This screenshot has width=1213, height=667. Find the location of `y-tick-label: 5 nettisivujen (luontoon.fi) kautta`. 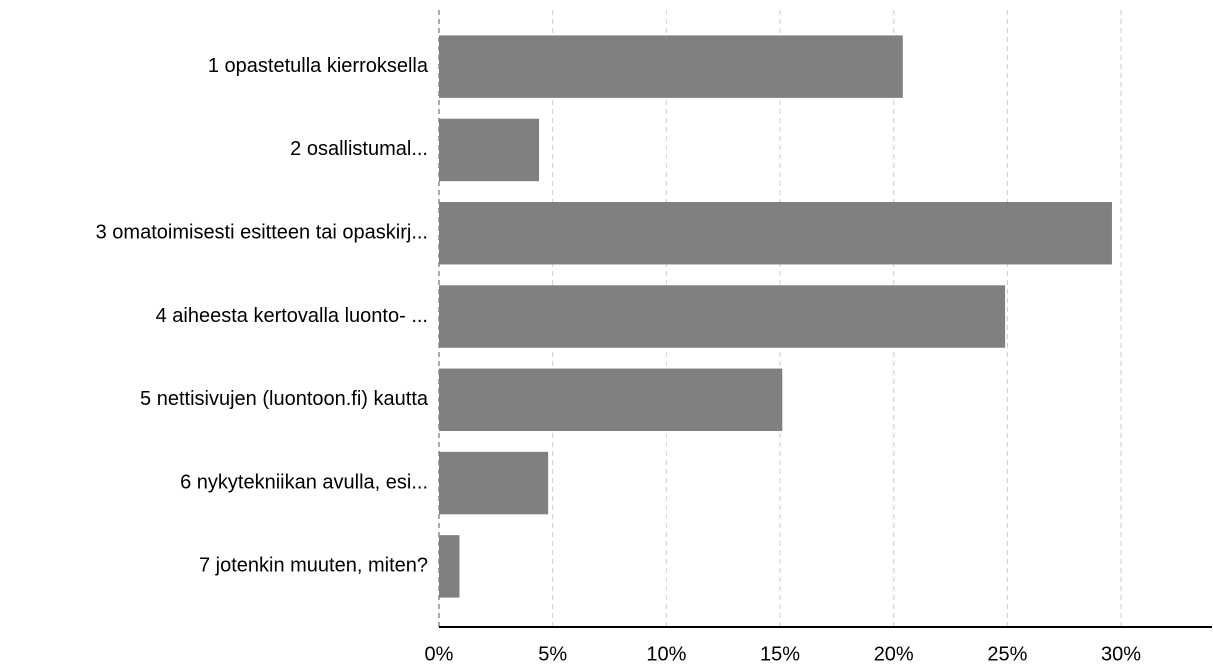

y-tick-label: 5 nettisivujen (luontoon.fi) kautta is located at coordinates (284, 399).